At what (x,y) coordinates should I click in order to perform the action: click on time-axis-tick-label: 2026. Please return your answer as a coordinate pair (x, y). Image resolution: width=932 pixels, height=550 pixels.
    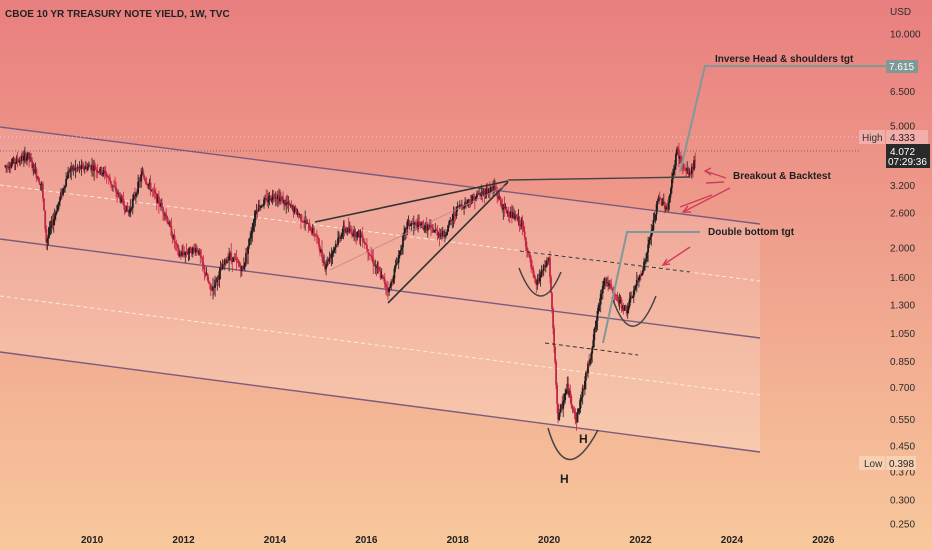
    Looking at the image, I should click on (823, 540).